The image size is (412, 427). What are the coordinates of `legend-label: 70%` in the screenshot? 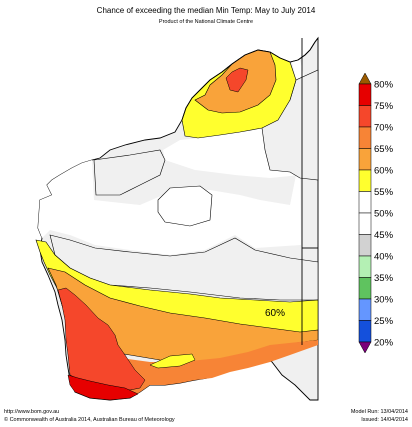 It's located at (384, 128).